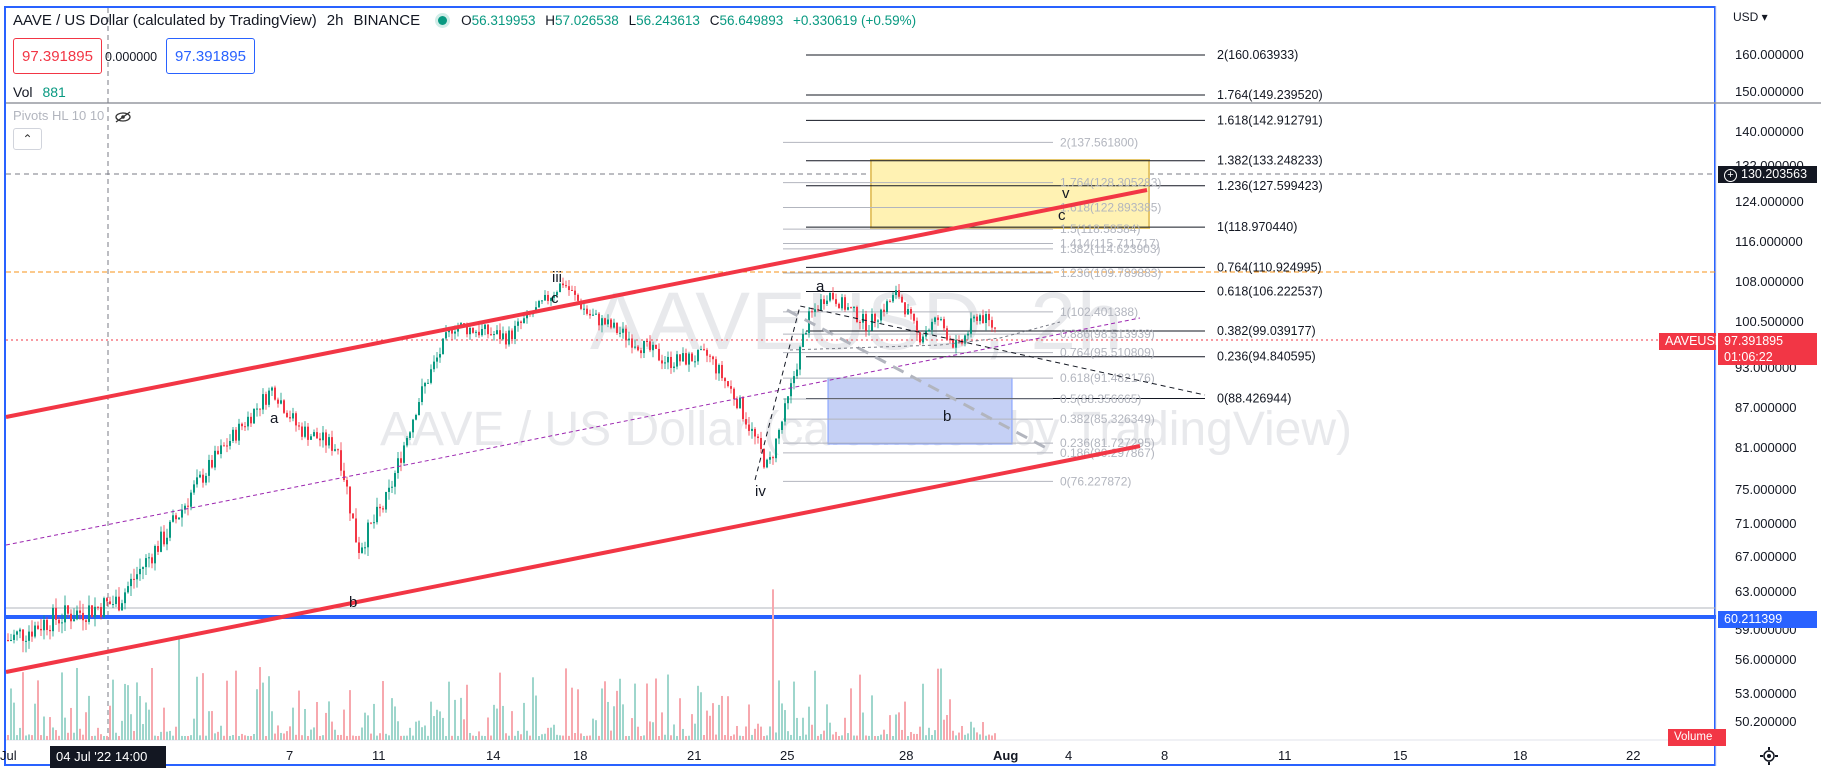 Image resolution: width=1821 pixels, height=770 pixels. I want to click on add-alert-icon: +, so click(1730, 175).